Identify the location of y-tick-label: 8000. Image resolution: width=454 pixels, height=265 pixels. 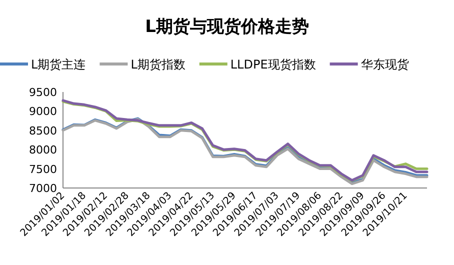
(43, 150).